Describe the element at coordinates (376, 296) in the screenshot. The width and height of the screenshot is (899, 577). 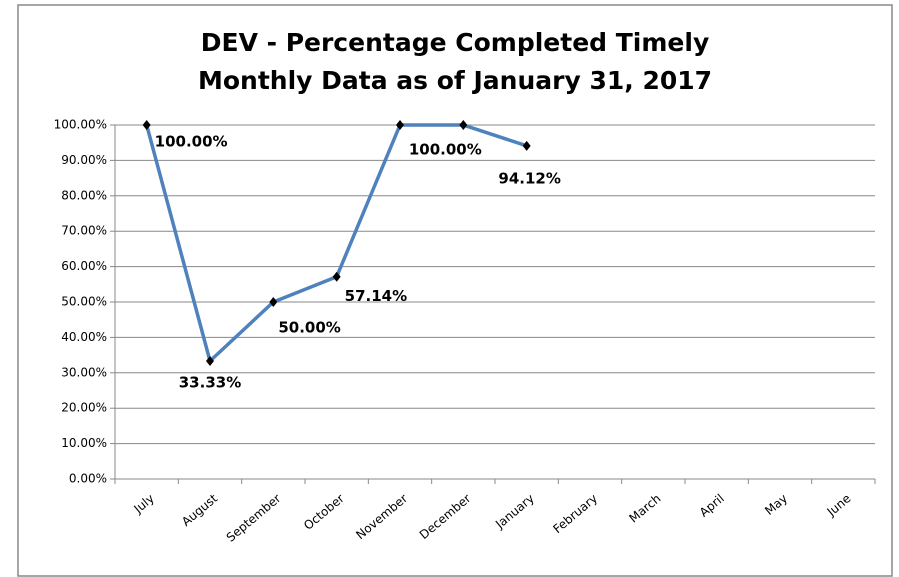
I see `data-label: 57.14%` at that location.